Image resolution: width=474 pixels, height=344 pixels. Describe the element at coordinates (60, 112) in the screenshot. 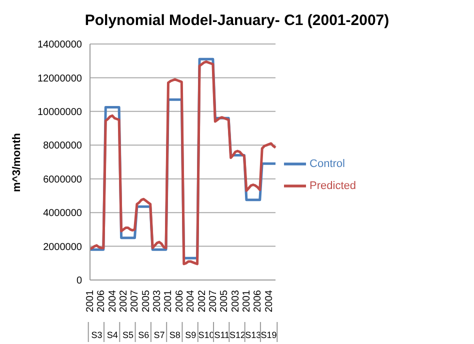

I see `y-tick-label: 10000000` at that location.